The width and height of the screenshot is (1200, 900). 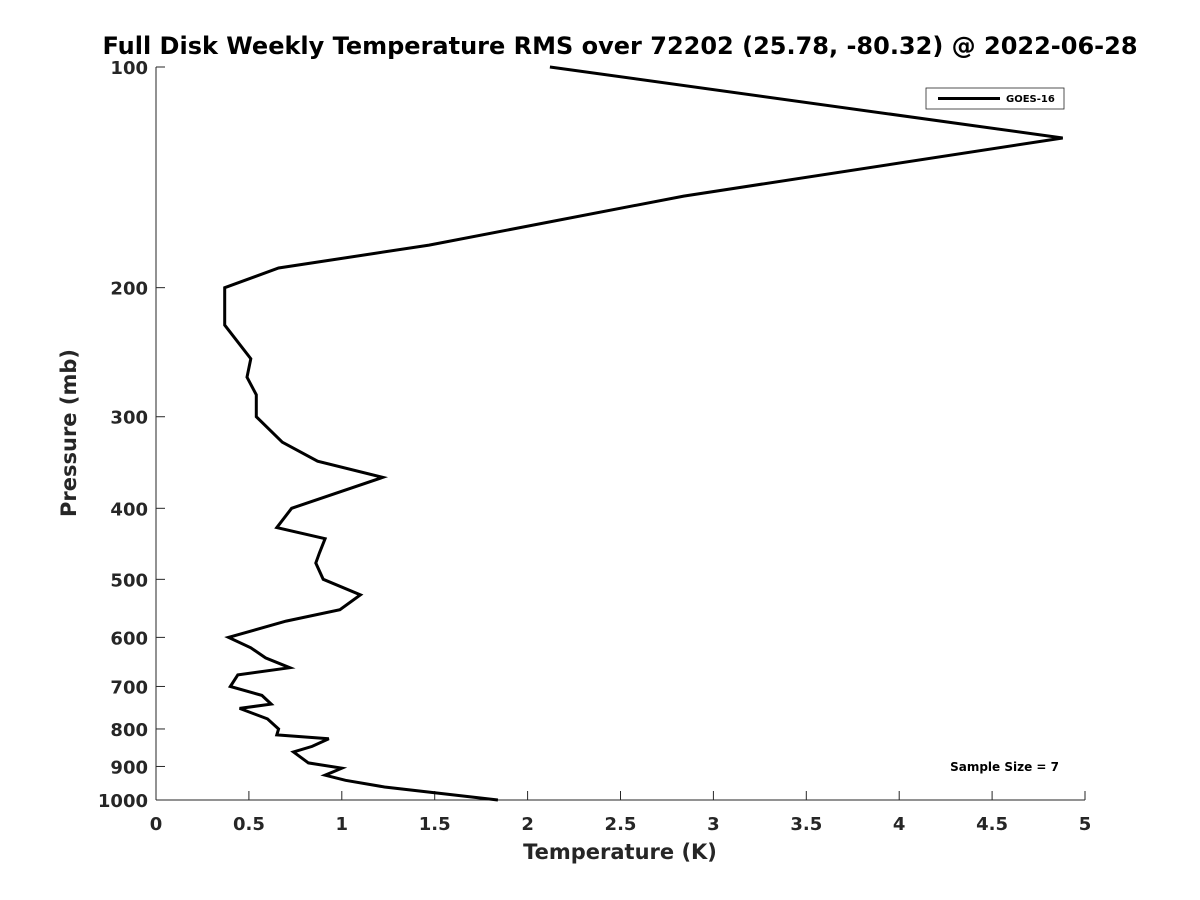 I want to click on x-ticks: 0 0.5 1 1.5 2 2.5 3 3.5 4 4.5 5, so click(x=621, y=813).